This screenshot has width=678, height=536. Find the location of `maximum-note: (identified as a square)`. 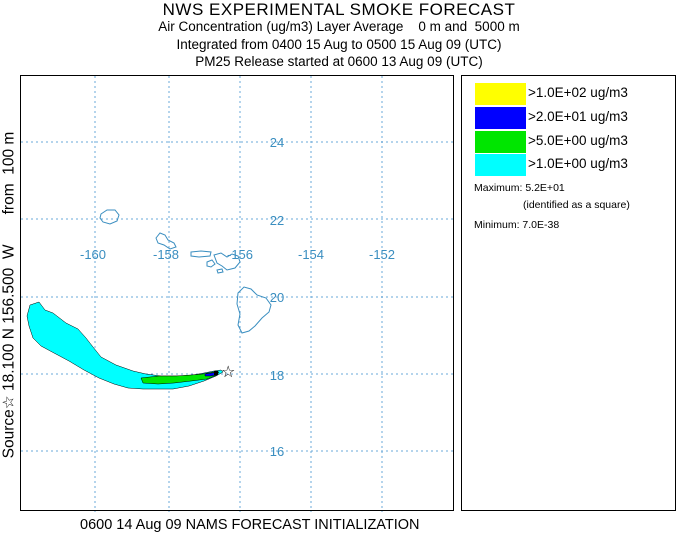

maximum-note: (identified as a square) is located at coordinates (576, 205).